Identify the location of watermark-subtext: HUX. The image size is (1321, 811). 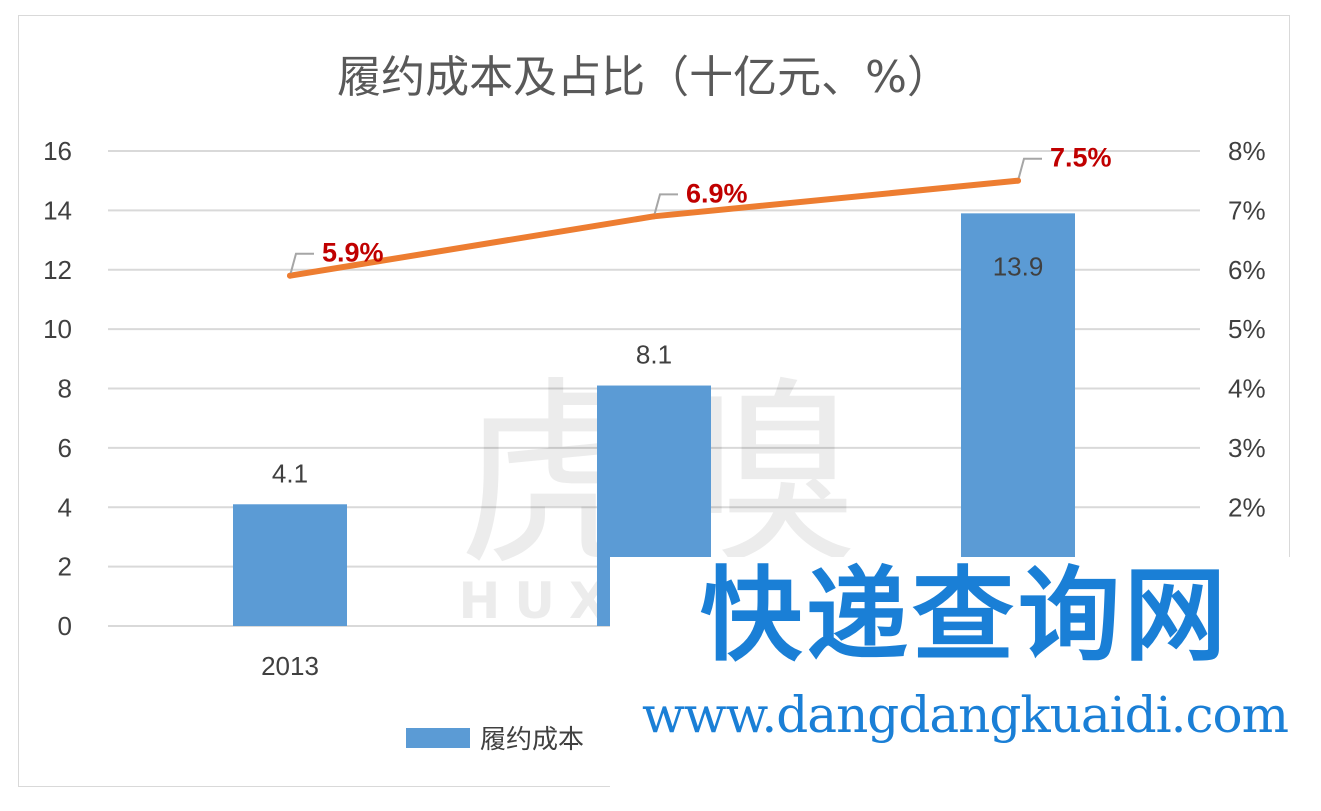
(540, 601).